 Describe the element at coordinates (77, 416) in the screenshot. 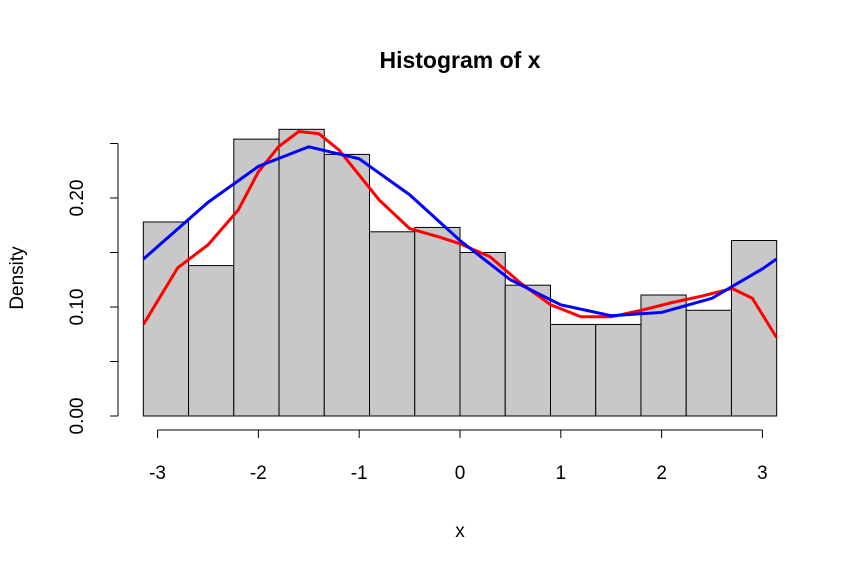

I see `y-tick-label: 0.00` at that location.